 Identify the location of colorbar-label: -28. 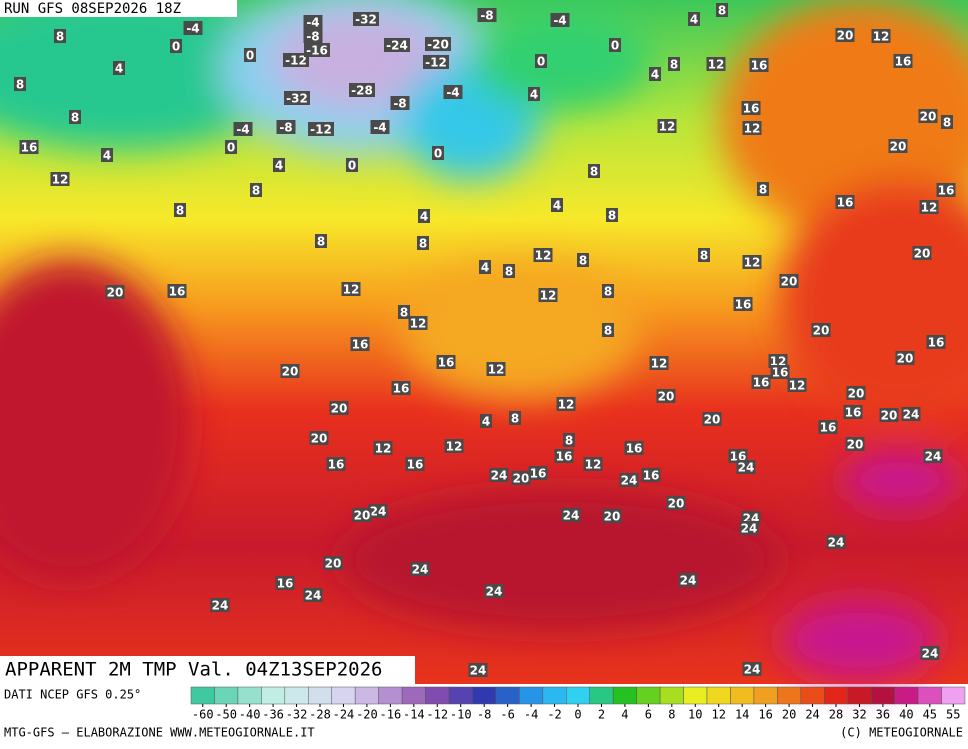
(320, 715).